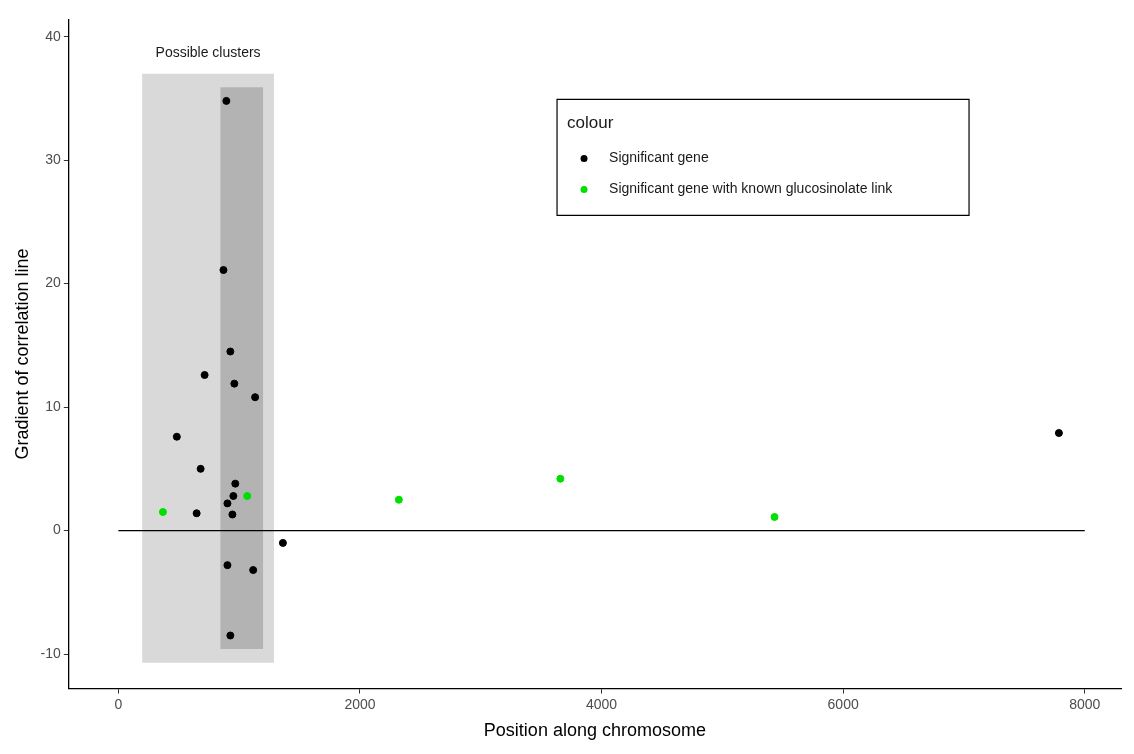 Image resolution: width=1134 pixels, height=754 pixels. What do you see at coordinates (53, 405) in the screenshot?
I see `y-tick-label: 10` at bounding box center [53, 405].